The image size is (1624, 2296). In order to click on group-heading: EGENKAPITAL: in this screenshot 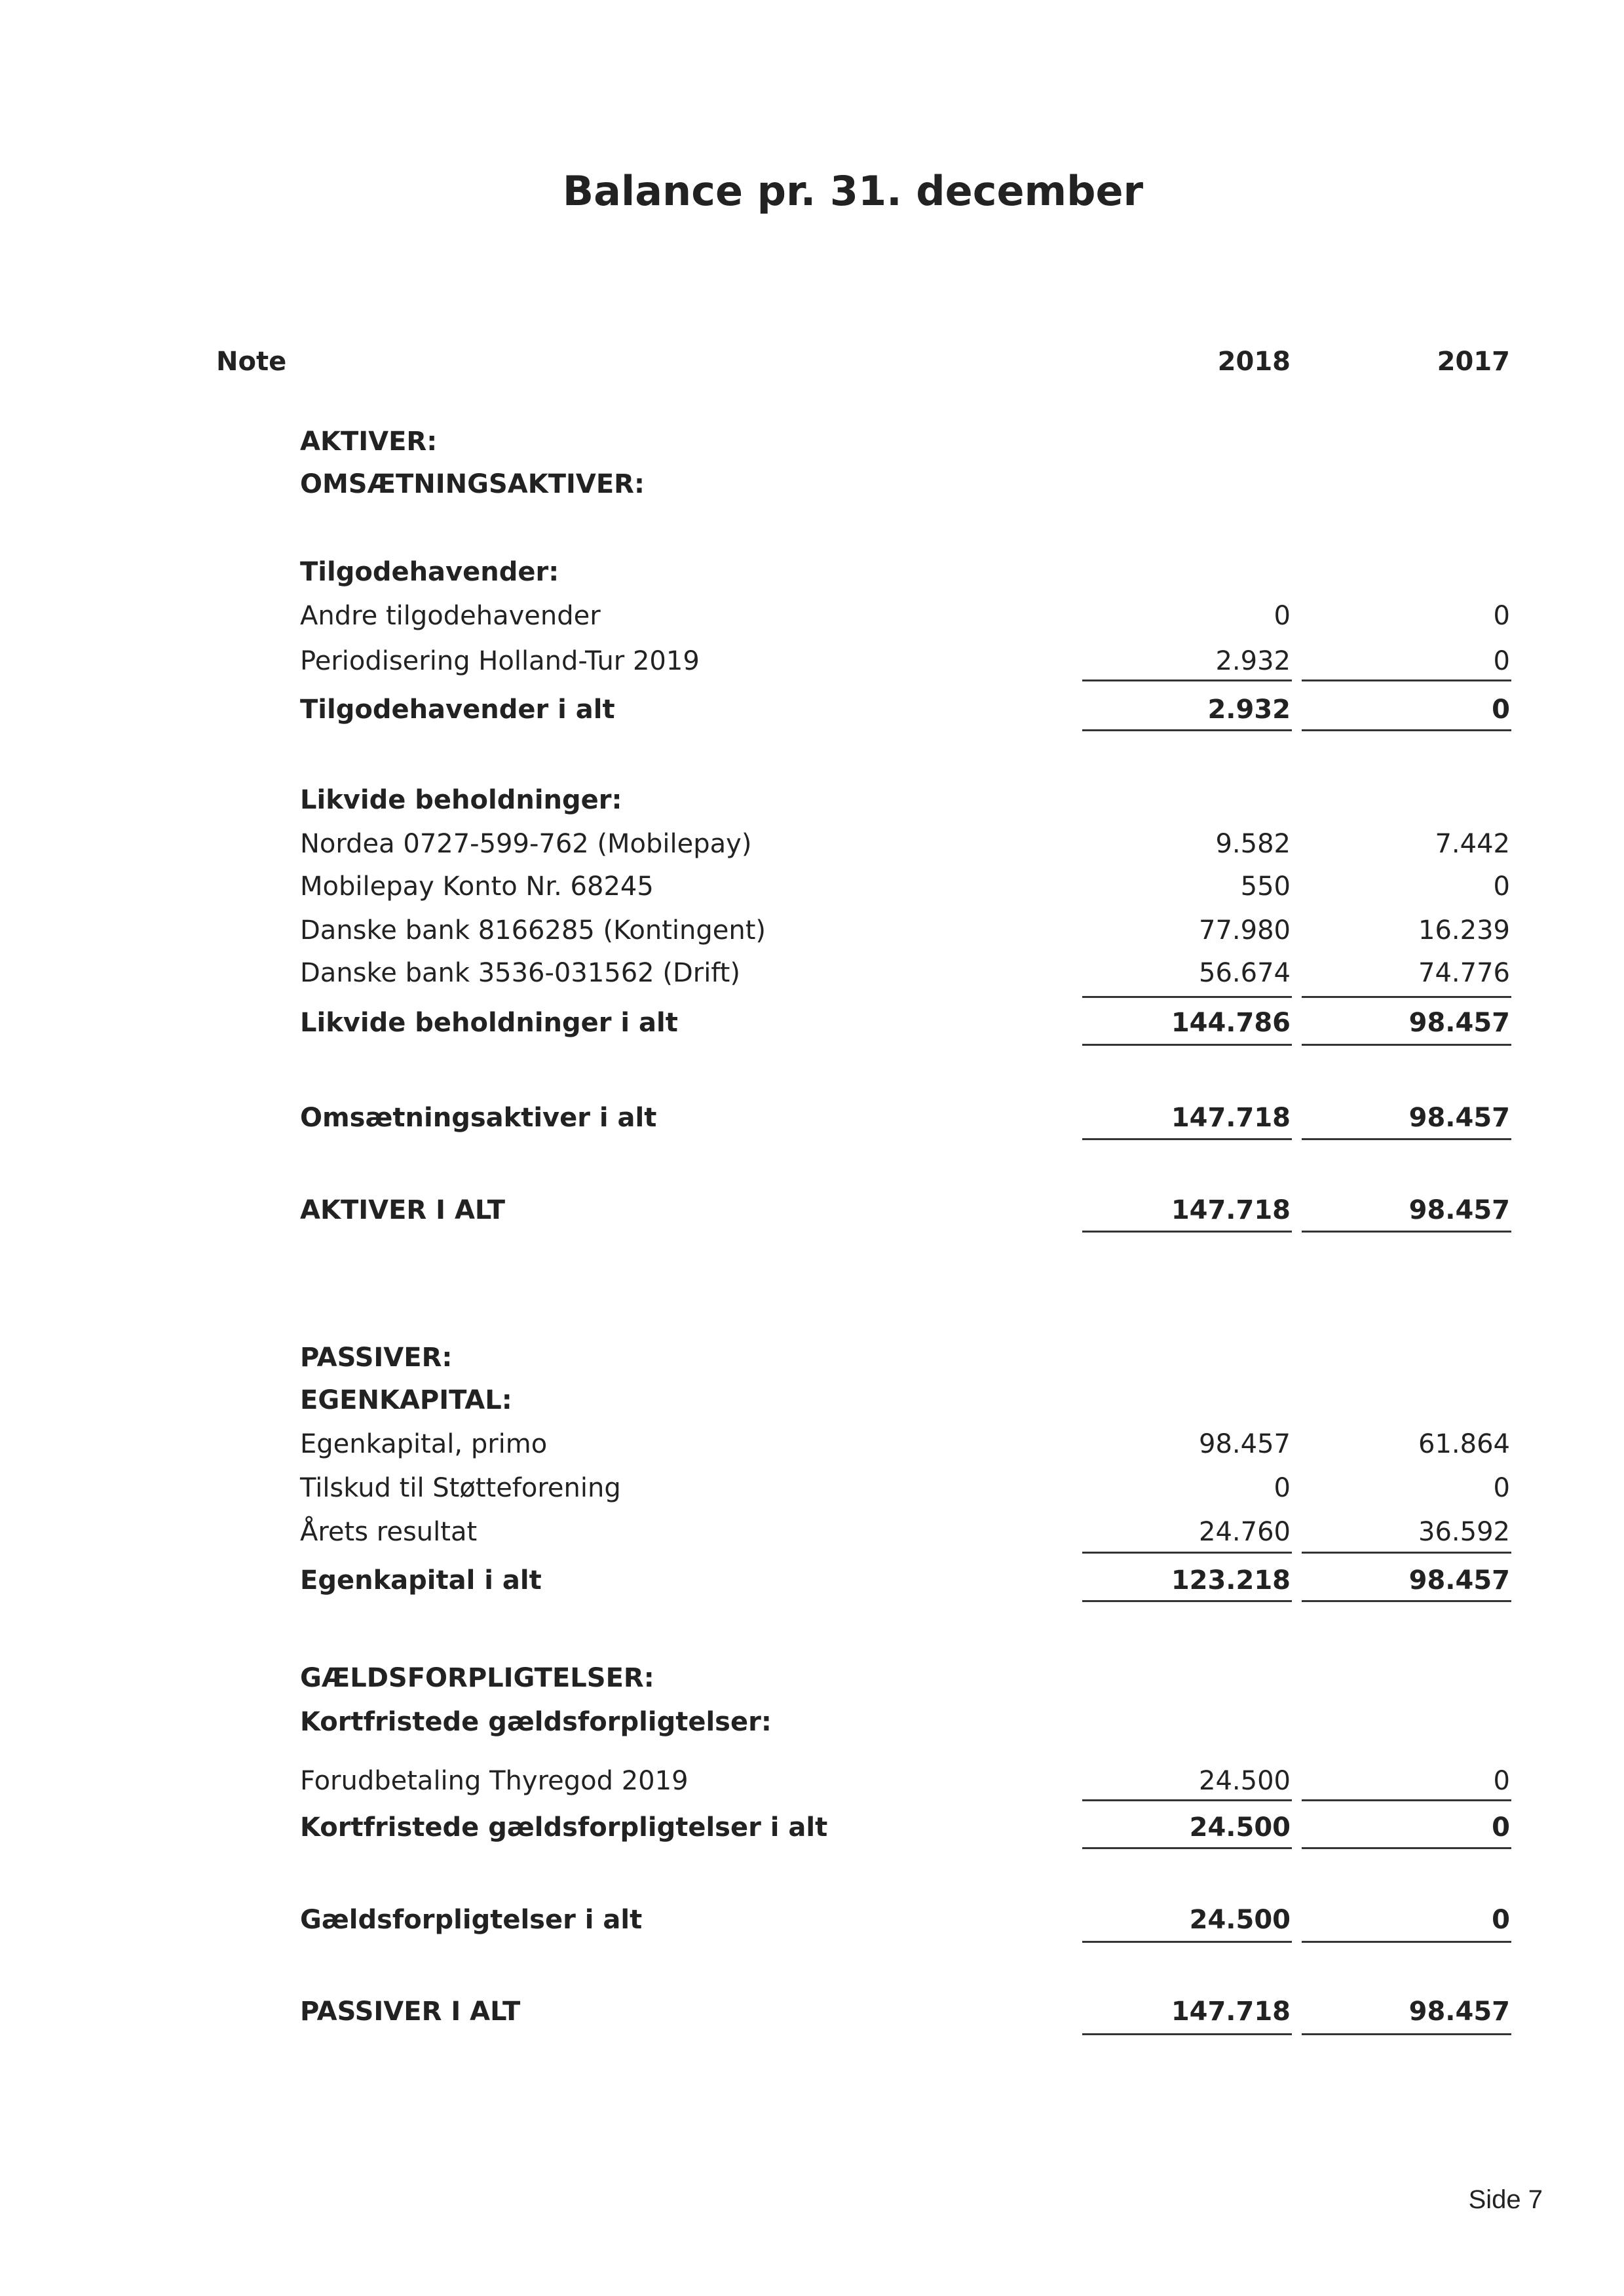, I will do `click(812, 1400)`.